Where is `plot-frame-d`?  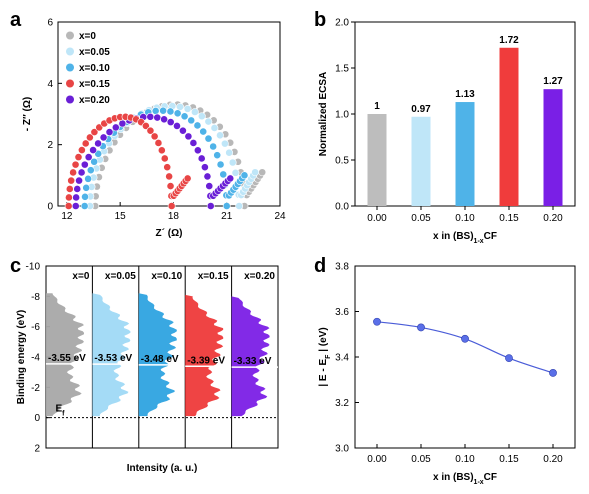 plot-frame-d is located at coordinates (465, 357).